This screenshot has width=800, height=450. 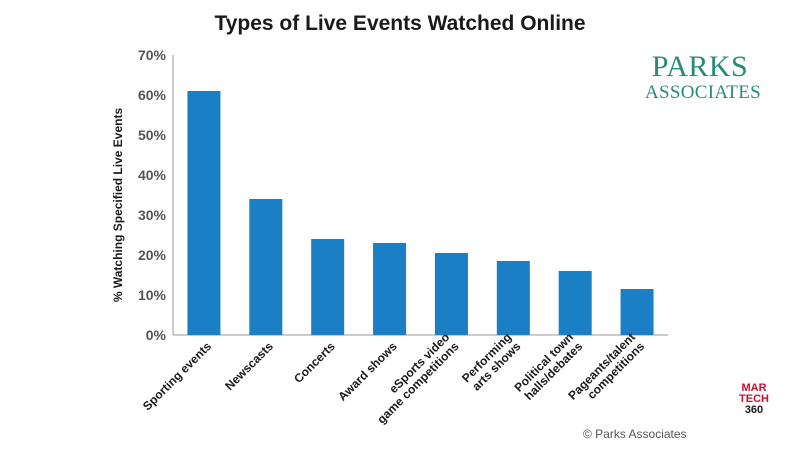 What do you see at coordinates (413, 378) in the screenshot?
I see `x-tick-label: eSports videogame competitions` at bounding box center [413, 378].